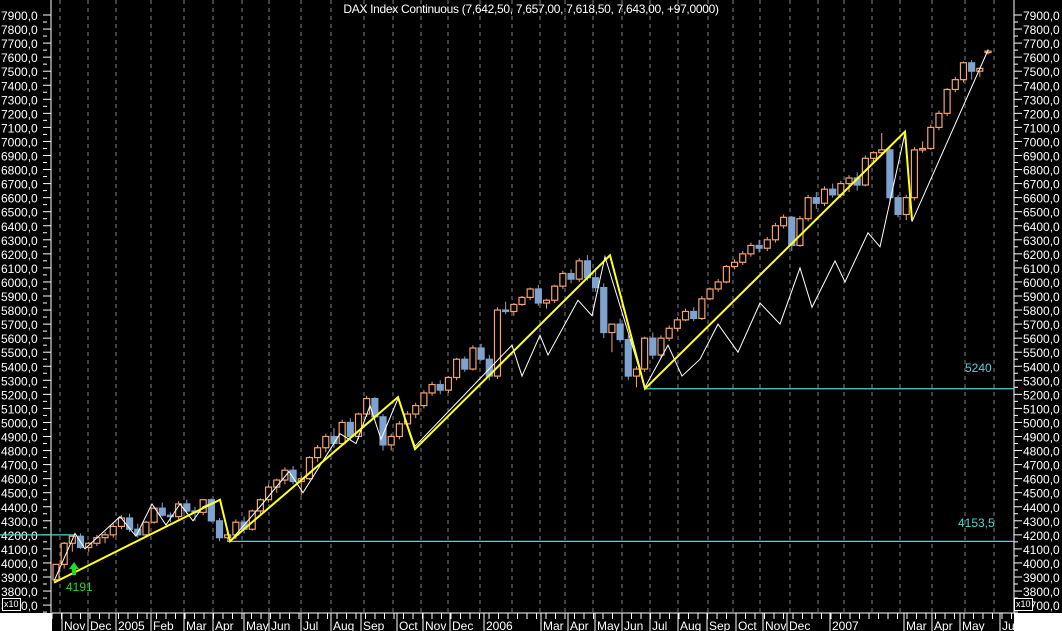 The width and height of the screenshot is (1062, 631). I want to click on svg-text: 2007, so click(845, 625).